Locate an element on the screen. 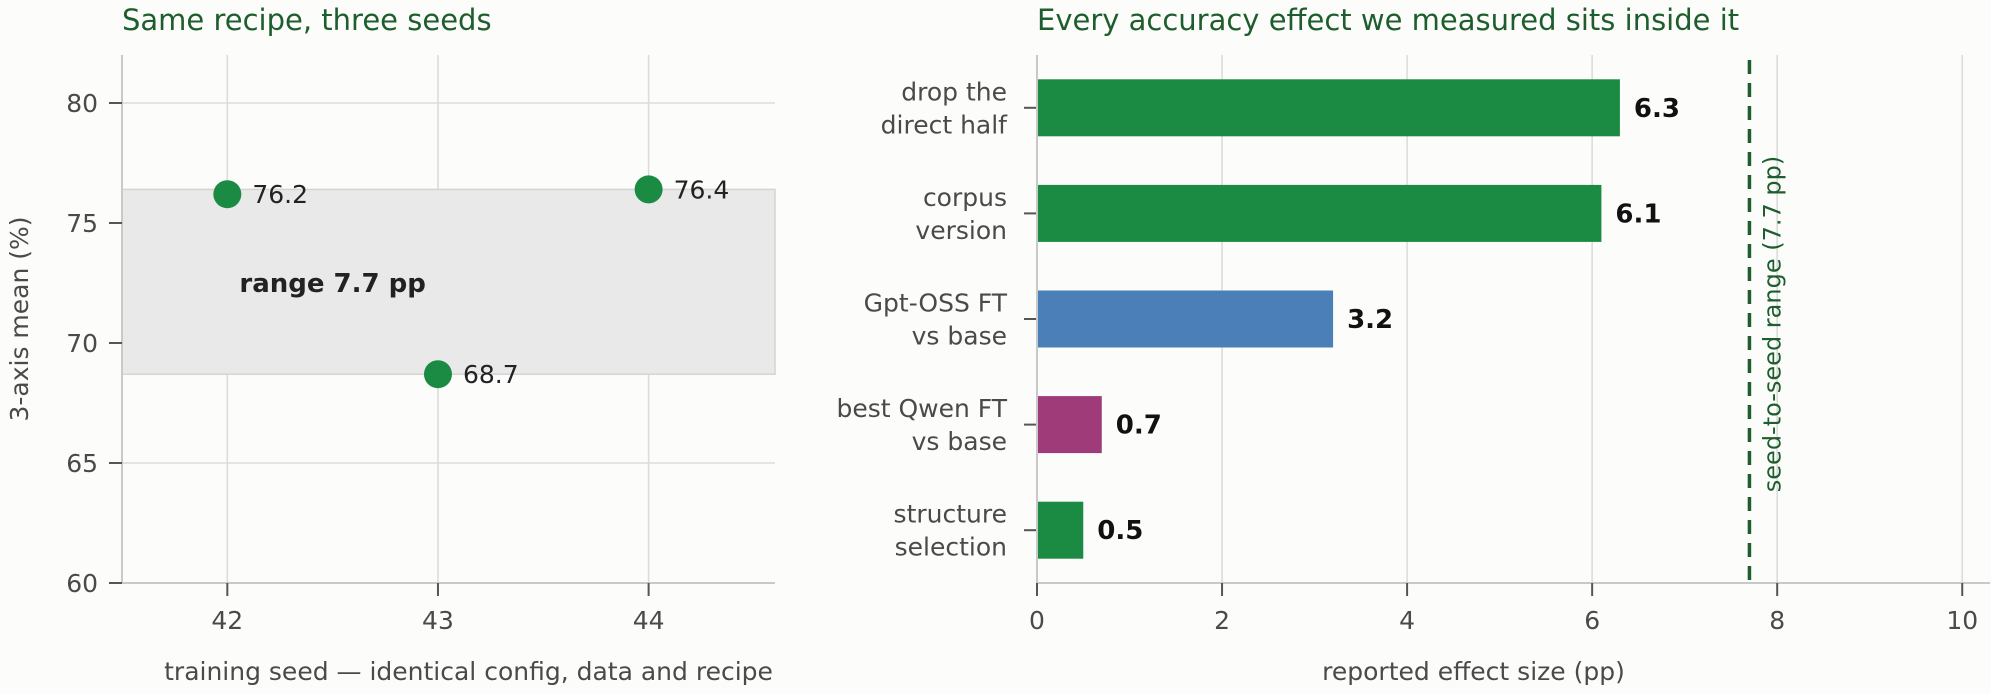 This screenshot has width=1991, height=694. seed-point-label: 76.4 is located at coordinates (702, 189).